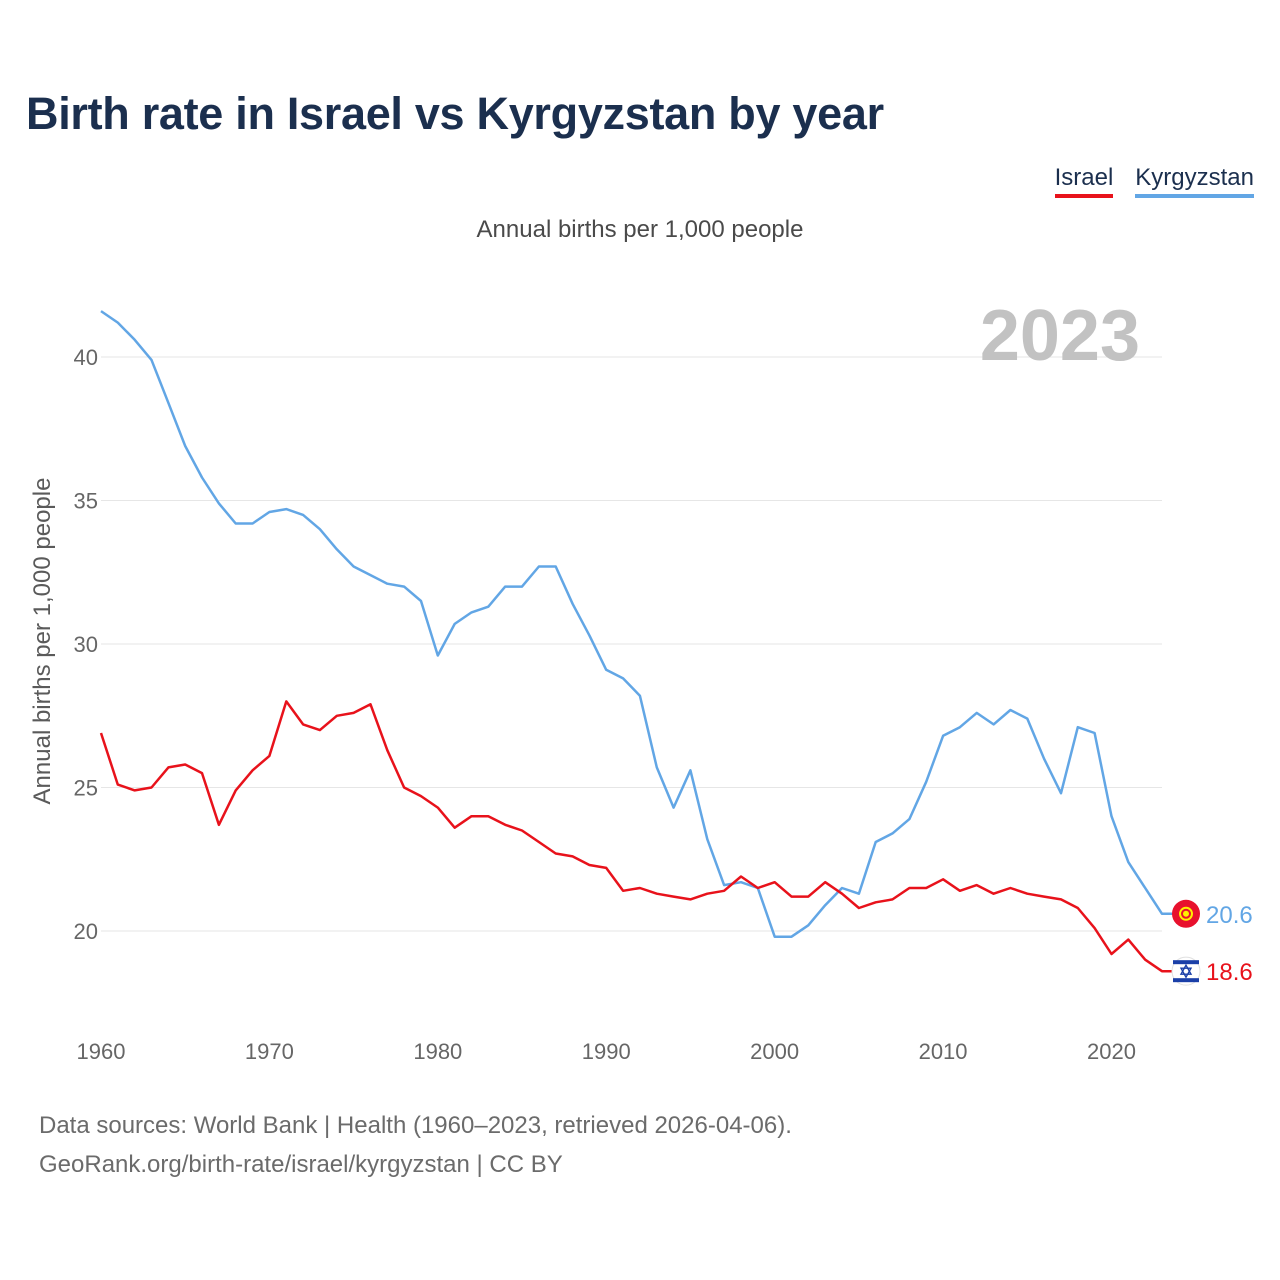 This screenshot has width=1280, height=1280. I want to click on x-tick-label: 2020, so click(1111, 1051).